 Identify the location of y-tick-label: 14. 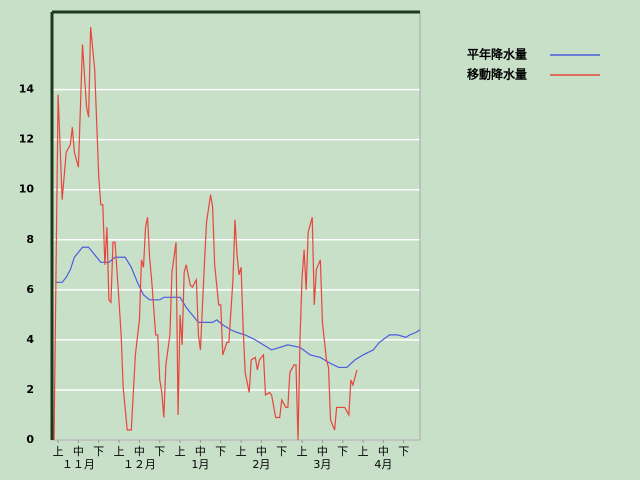
(27, 89).